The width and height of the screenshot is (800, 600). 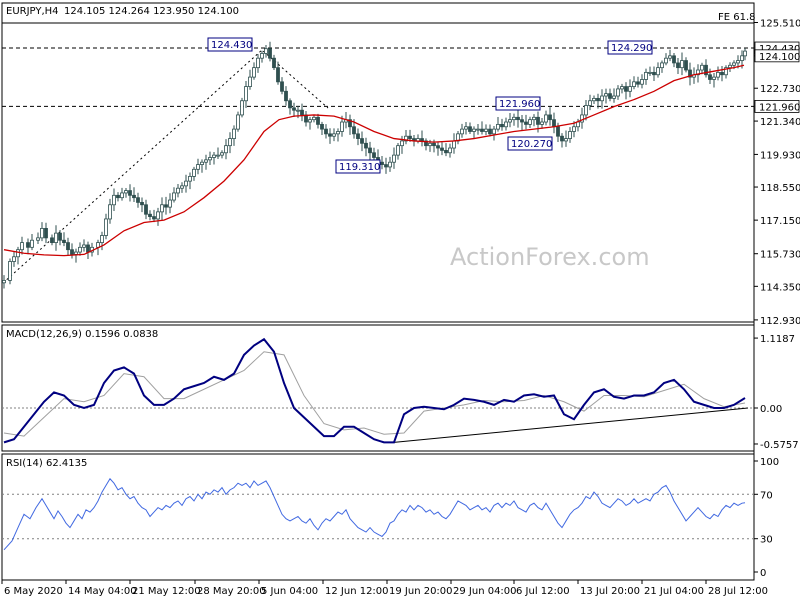 I want to click on level-label-121960-box, so click(x=777, y=106).